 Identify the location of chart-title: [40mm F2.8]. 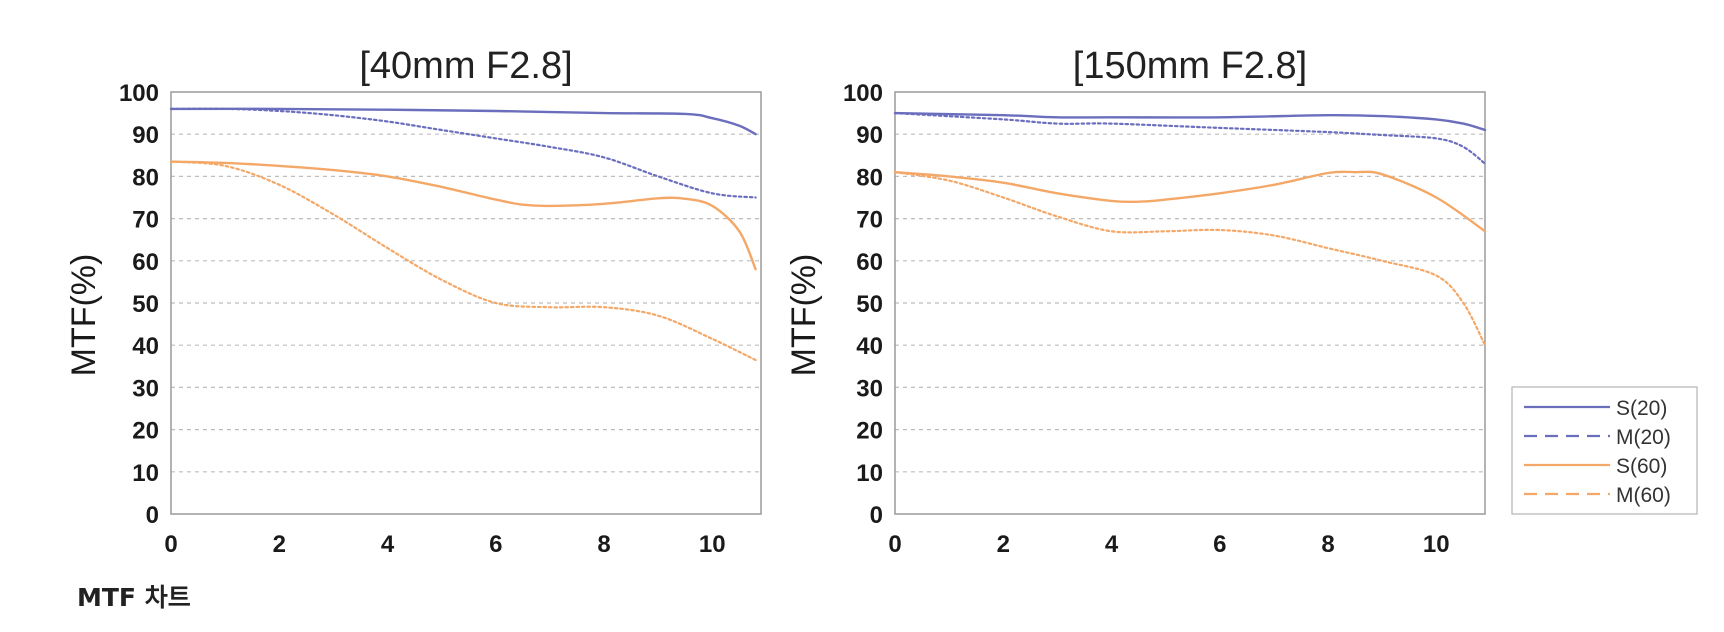
(465, 66).